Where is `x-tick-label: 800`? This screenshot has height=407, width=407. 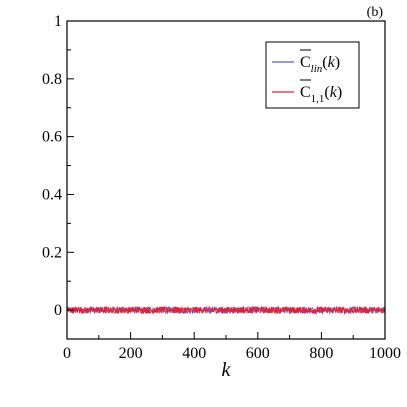
x-tick-label: 800 is located at coordinates (321, 353).